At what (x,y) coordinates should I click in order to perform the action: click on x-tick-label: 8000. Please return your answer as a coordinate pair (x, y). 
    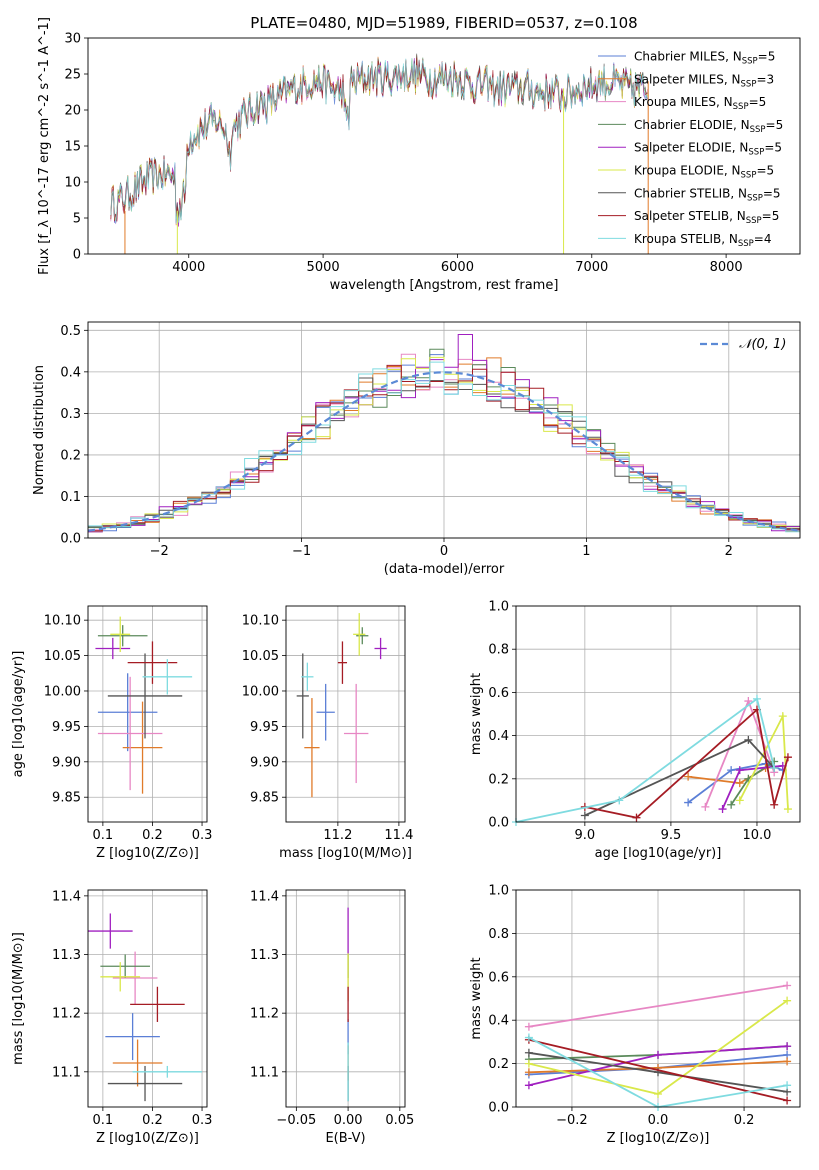
    Looking at the image, I should click on (726, 267).